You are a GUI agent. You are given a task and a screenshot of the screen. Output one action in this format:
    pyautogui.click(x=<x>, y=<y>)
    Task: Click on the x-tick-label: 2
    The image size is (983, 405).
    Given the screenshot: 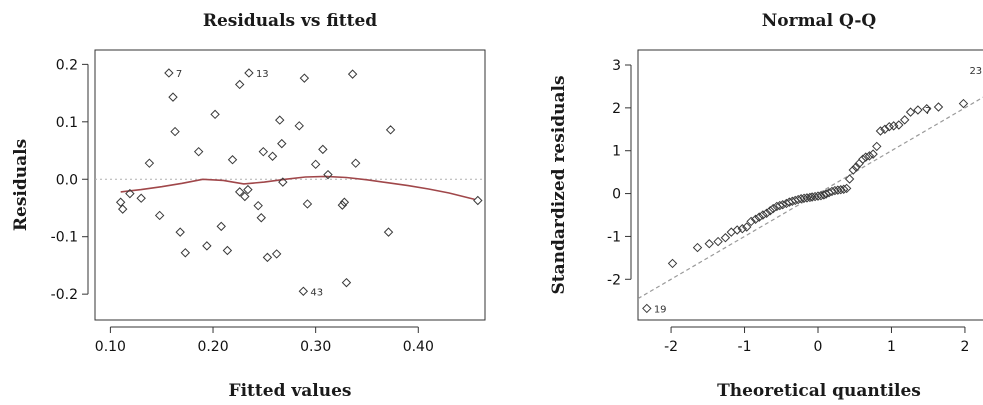 What is the action you would take?
    pyautogui.click(x=964, y=347)
    